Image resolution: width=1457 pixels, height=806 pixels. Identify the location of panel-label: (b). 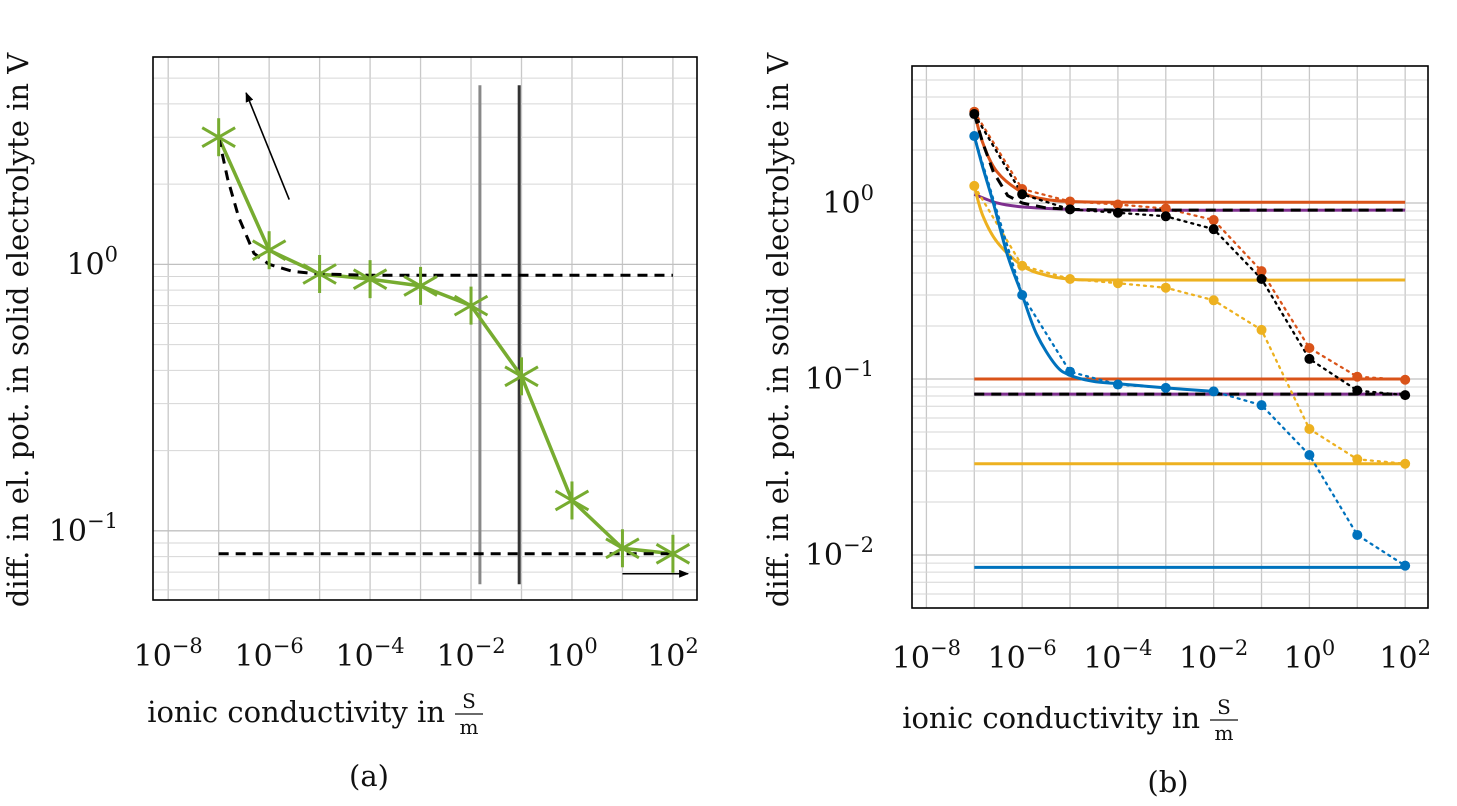
(1167, 782).